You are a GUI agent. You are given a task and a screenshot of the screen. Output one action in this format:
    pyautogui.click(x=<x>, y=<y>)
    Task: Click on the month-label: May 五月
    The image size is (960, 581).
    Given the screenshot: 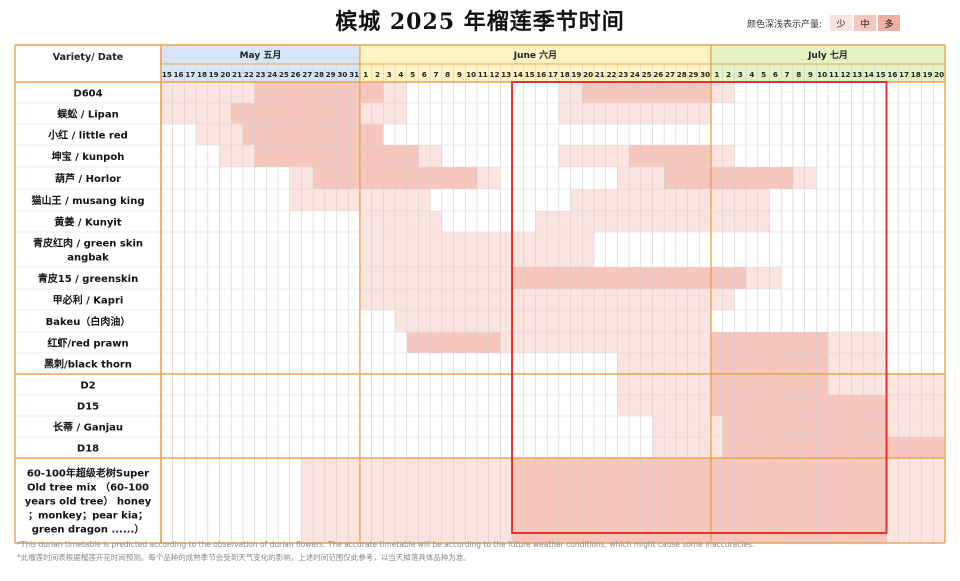 What is the action you would take?
    pyautogui.click(x=261, y=55)
    